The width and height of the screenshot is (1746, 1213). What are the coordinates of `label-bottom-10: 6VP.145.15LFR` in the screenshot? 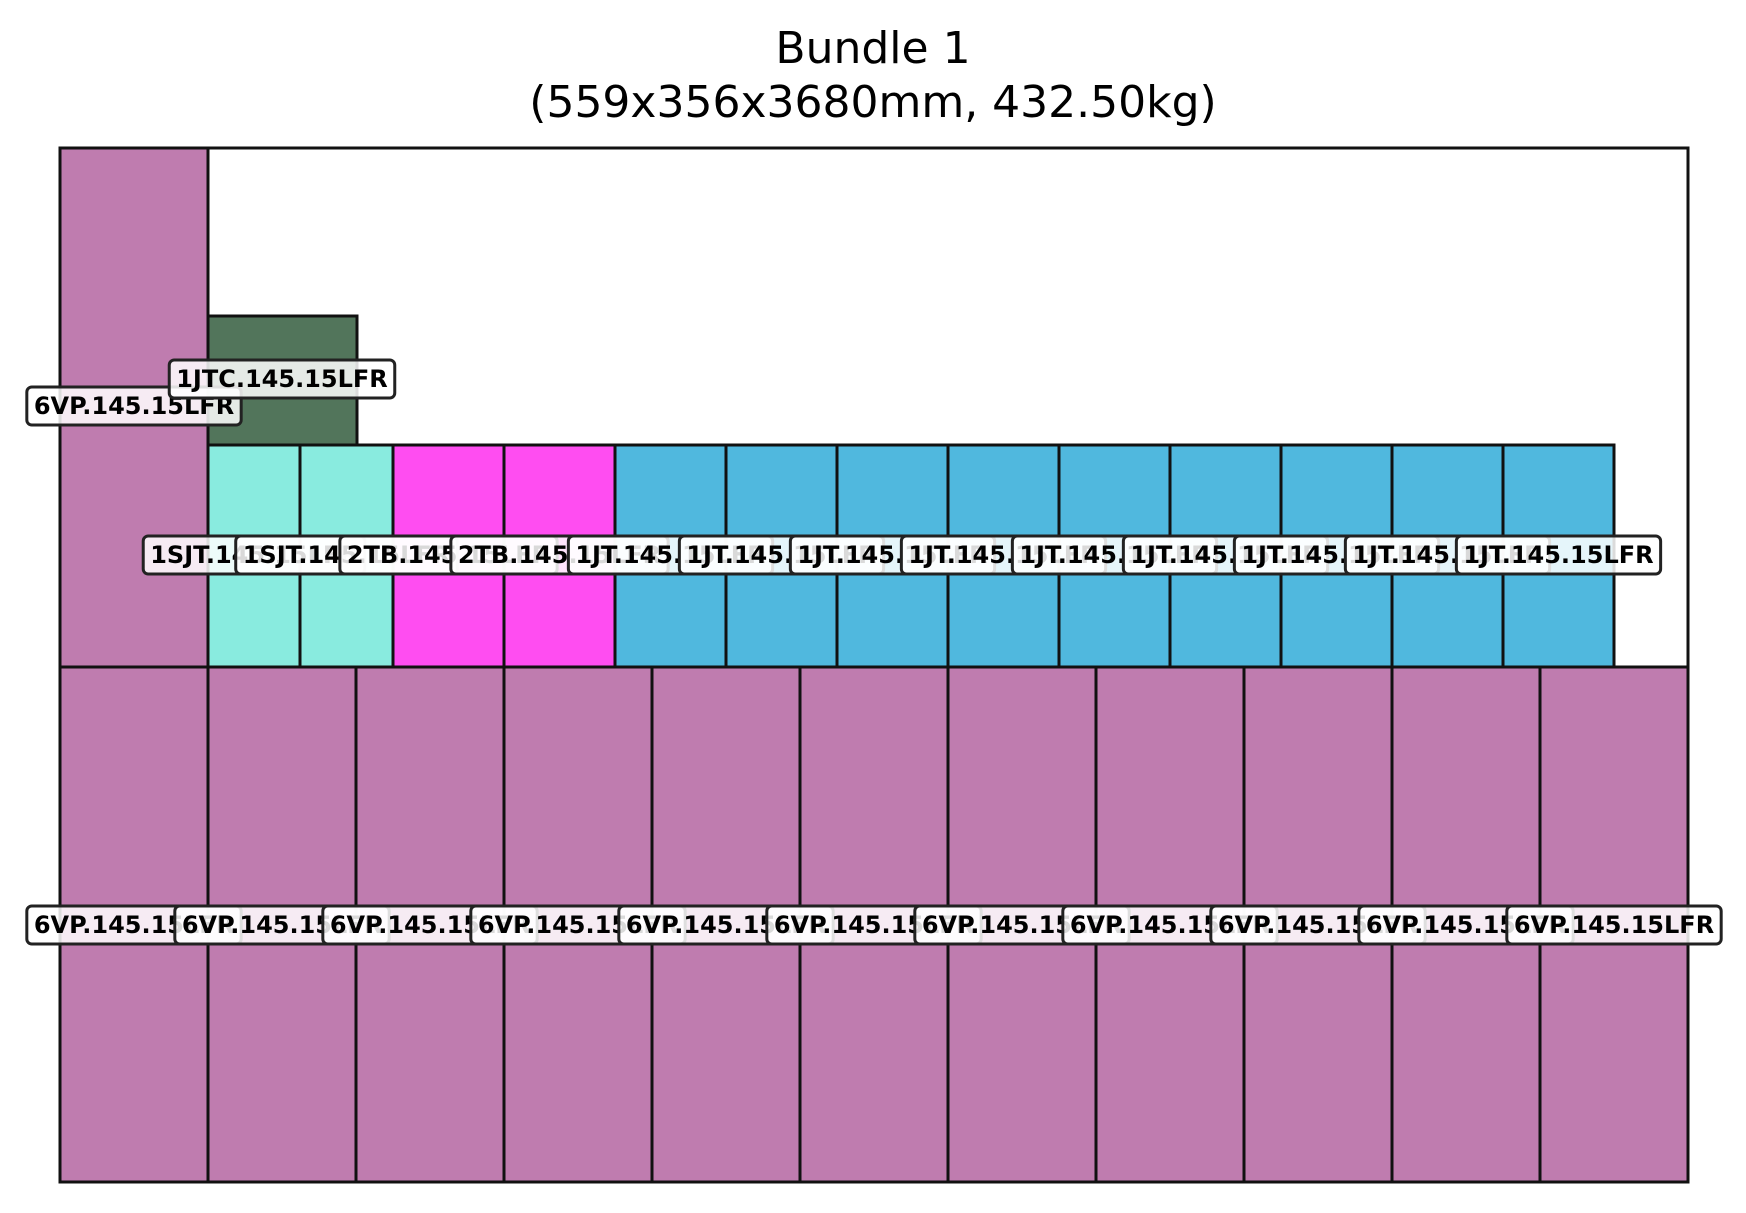 It's located at (1614, 925).